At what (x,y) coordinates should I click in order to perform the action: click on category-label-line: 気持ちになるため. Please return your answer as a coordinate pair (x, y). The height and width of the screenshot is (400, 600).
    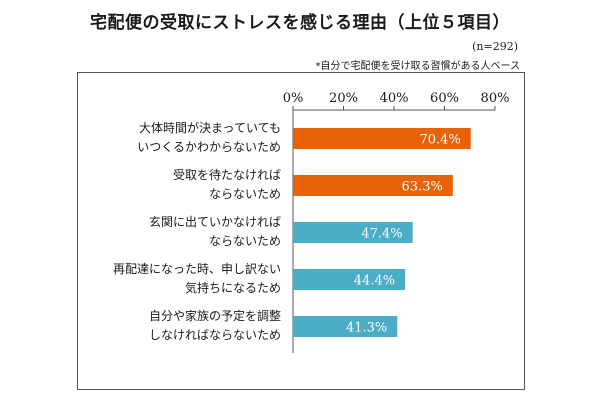
    Looking at the image, I should click on (232, 288).